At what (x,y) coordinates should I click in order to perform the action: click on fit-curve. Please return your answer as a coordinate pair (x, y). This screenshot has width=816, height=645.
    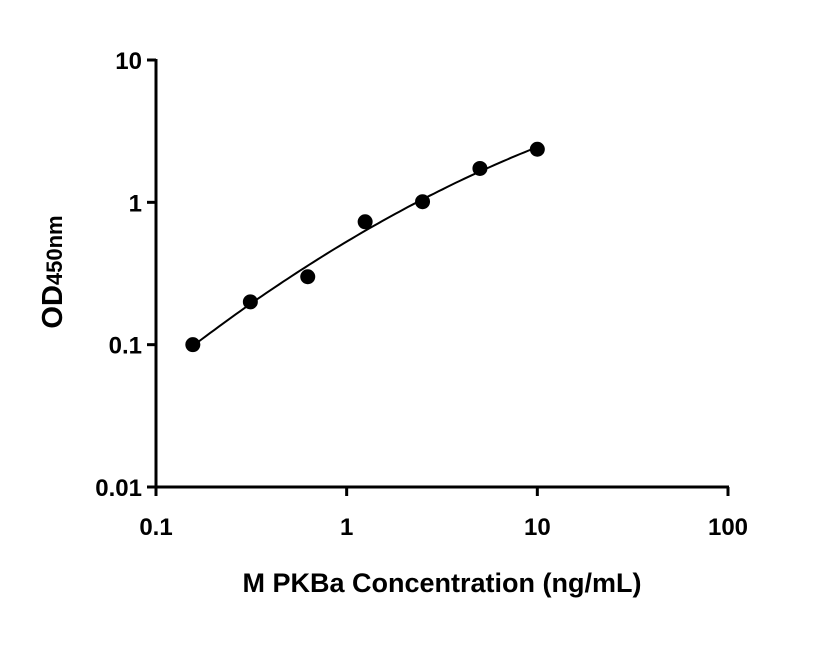
    Looking at the image, I should click on (365, 246).